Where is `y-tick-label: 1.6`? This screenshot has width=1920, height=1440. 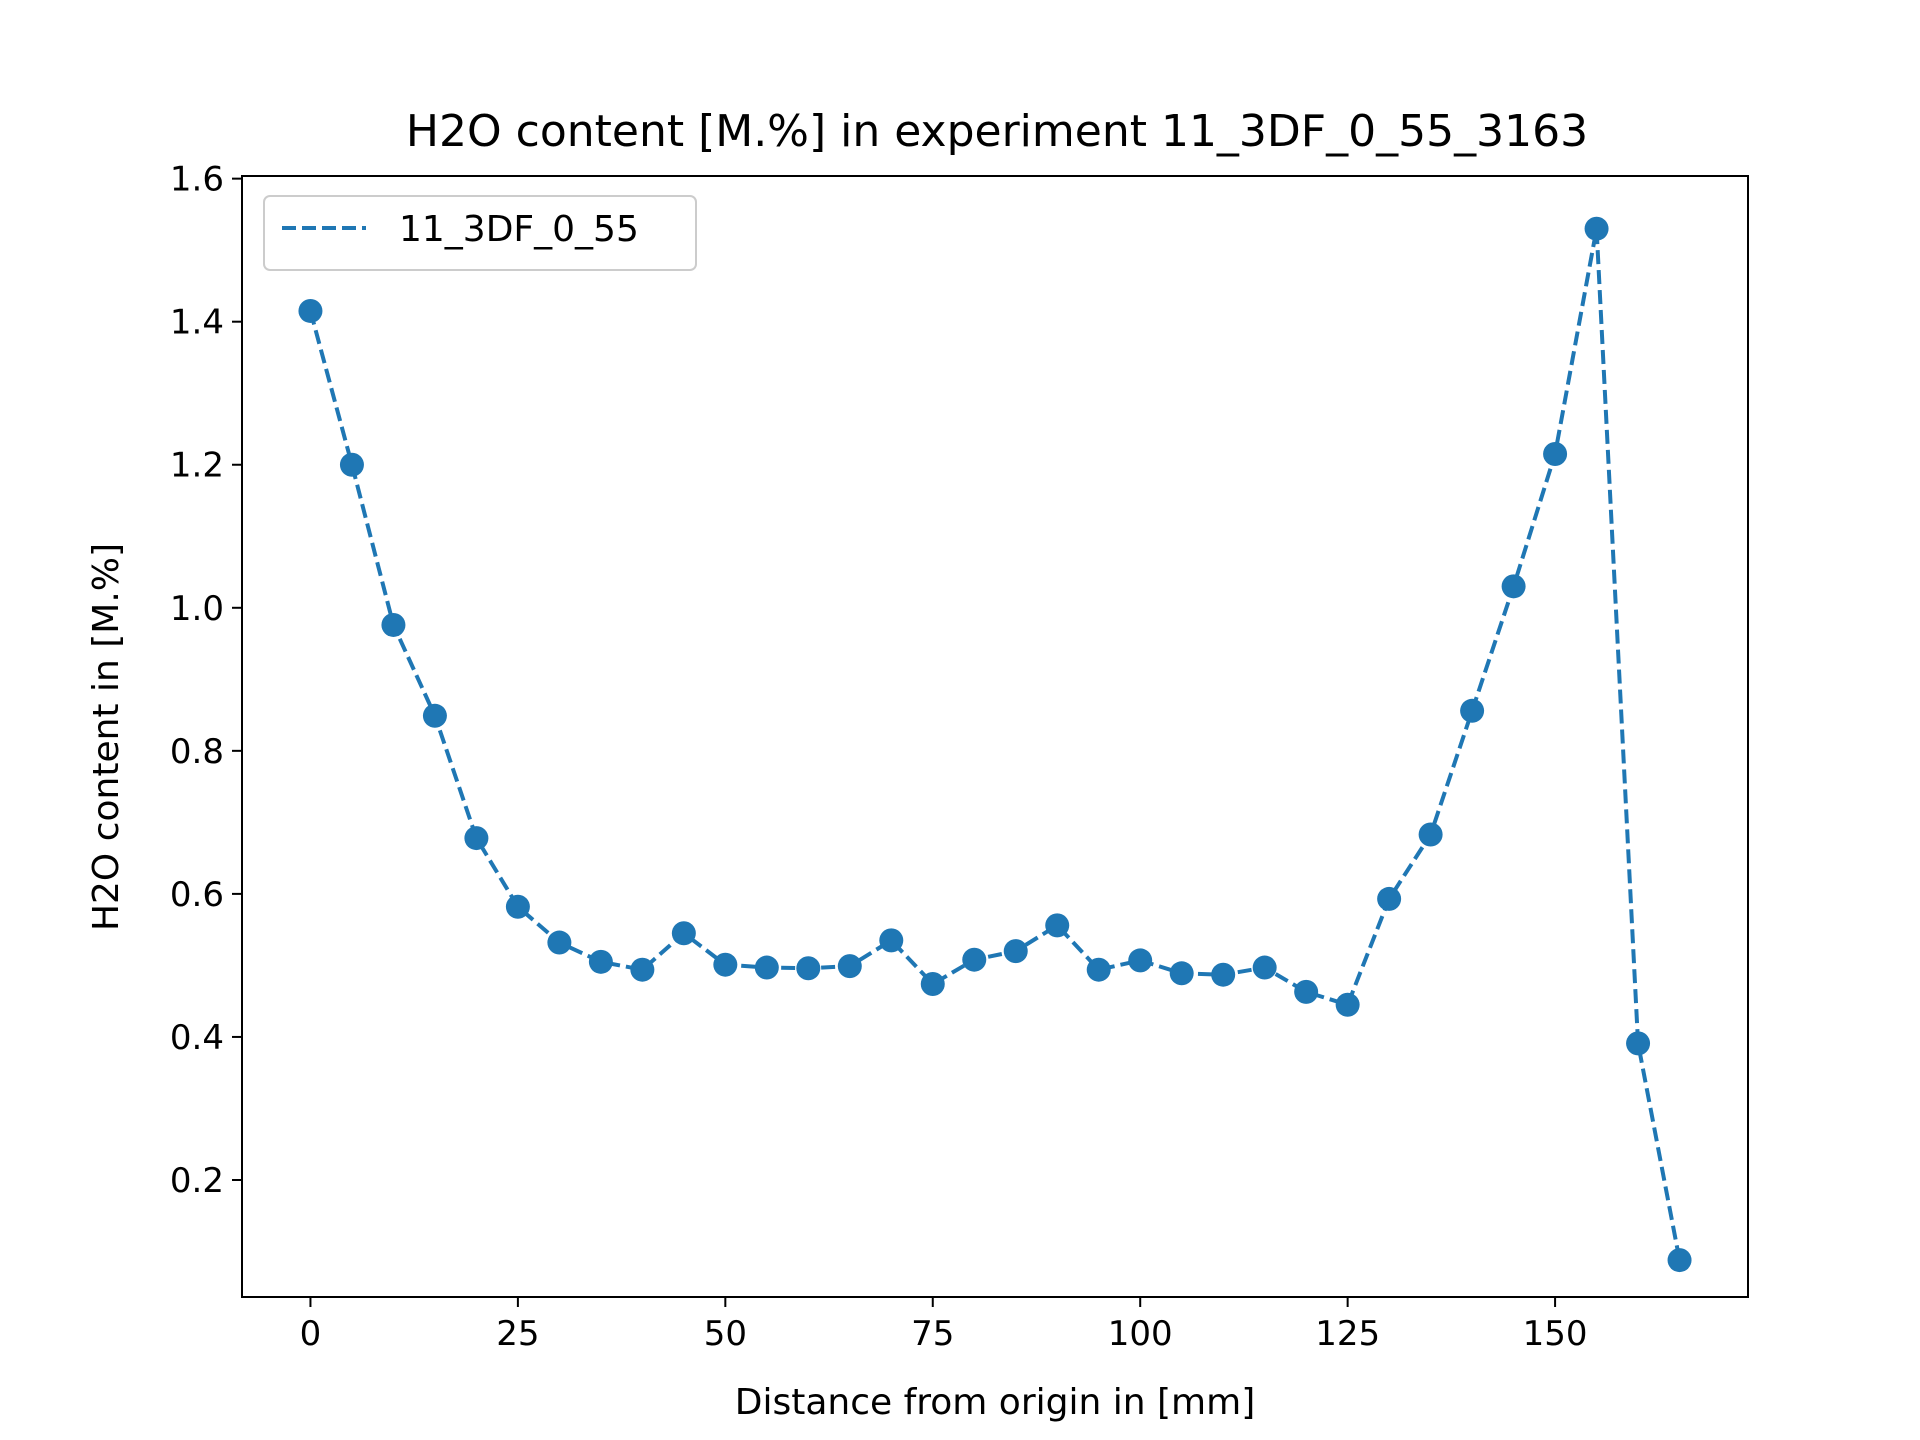 y-tick-label: 1.6 is located at coordinates (197, 180).